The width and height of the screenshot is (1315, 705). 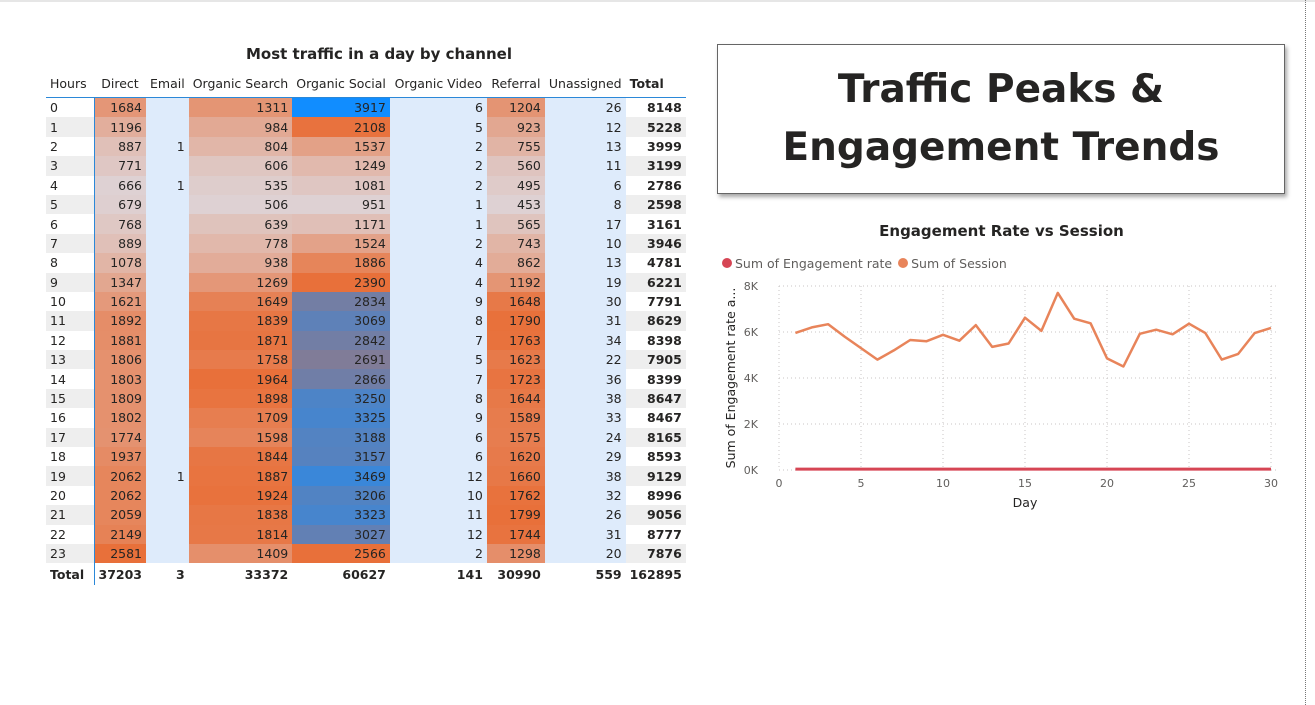 I want to click on legend-item-engagement: Sum of Engagement rate, so click(x=807, y=263).